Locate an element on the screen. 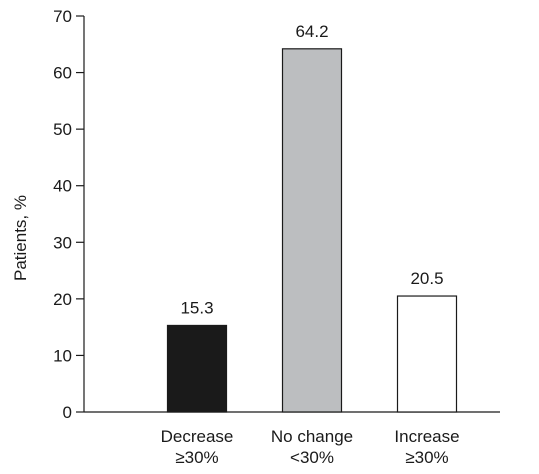 The width and height of the screenshot is (539, 474). y-axis-title: Patients, % is located at coordinates (20, 238).